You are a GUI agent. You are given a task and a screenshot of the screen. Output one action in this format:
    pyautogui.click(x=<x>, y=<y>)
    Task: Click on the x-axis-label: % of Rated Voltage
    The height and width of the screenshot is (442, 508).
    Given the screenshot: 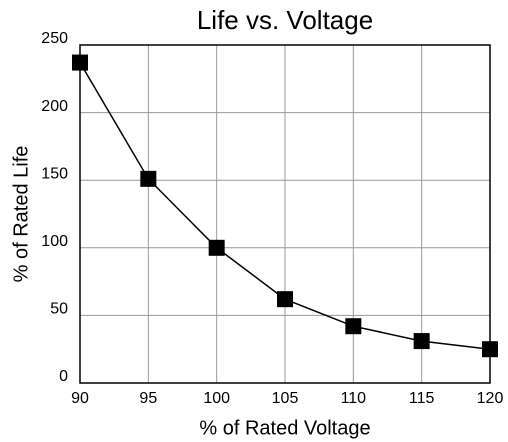 What is the action you would take?
    pyautogui.click(x=284, y=428)
    